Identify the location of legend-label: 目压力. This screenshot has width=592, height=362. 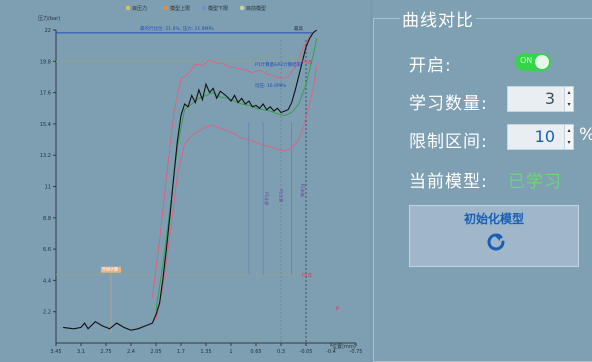
(139, 8).